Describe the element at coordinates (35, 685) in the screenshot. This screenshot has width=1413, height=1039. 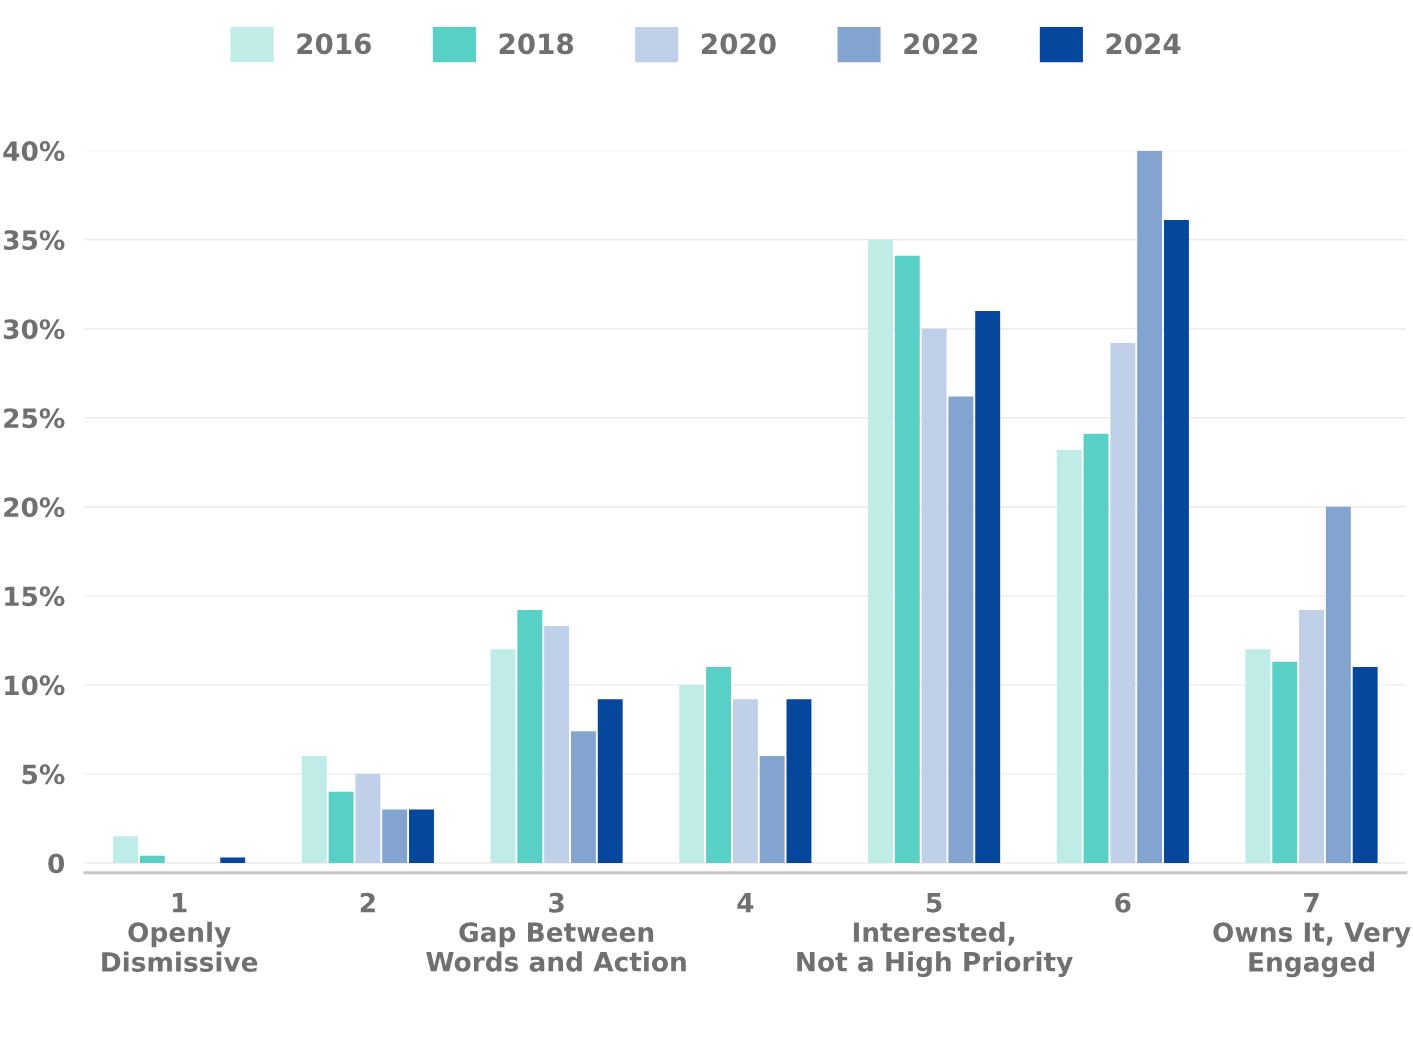
I see `y-tick-label: 10%` at that location.